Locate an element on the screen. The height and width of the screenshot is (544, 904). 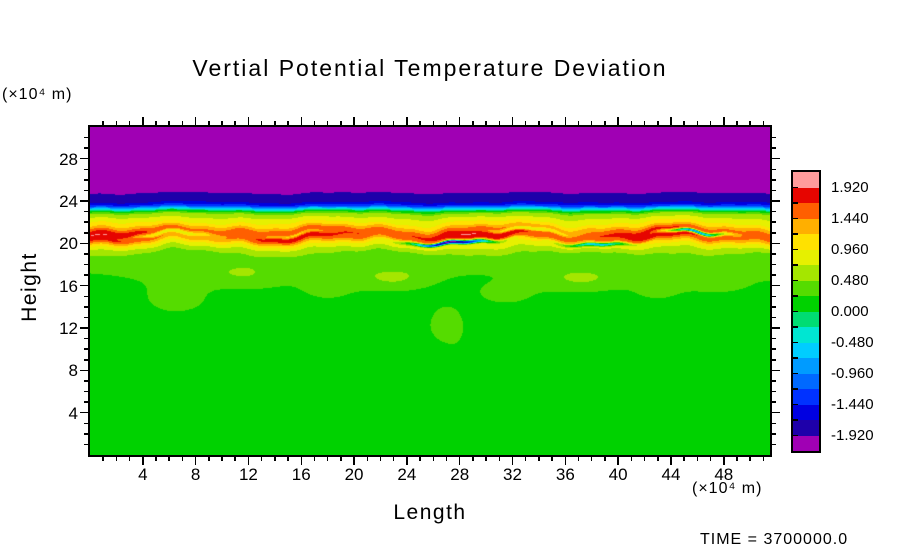
colorbar-tick-label: -0.960 is located at coordinates (852, 373).